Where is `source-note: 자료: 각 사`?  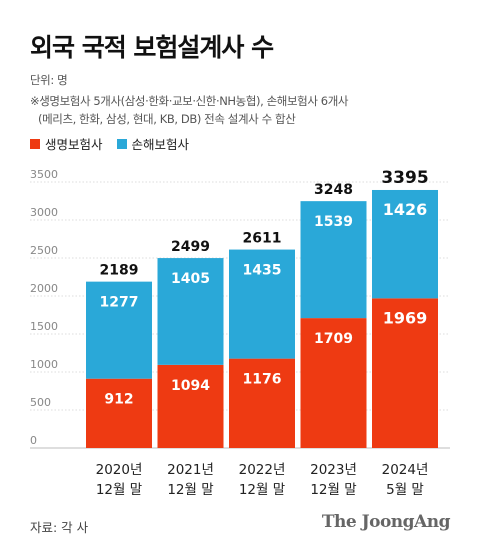 source-note: 자료: 각 사 is located at coordinates (59, 527).